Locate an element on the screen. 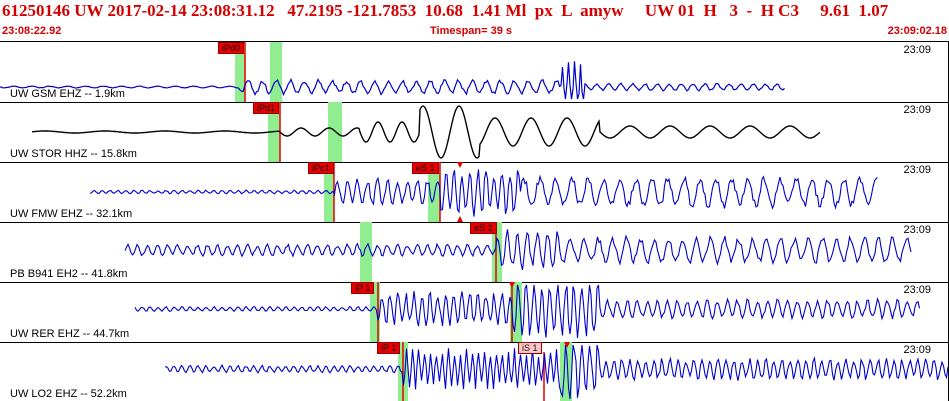  station-label: PB B941 EH2 -- 41.8km is located at coordinates (69, 274).